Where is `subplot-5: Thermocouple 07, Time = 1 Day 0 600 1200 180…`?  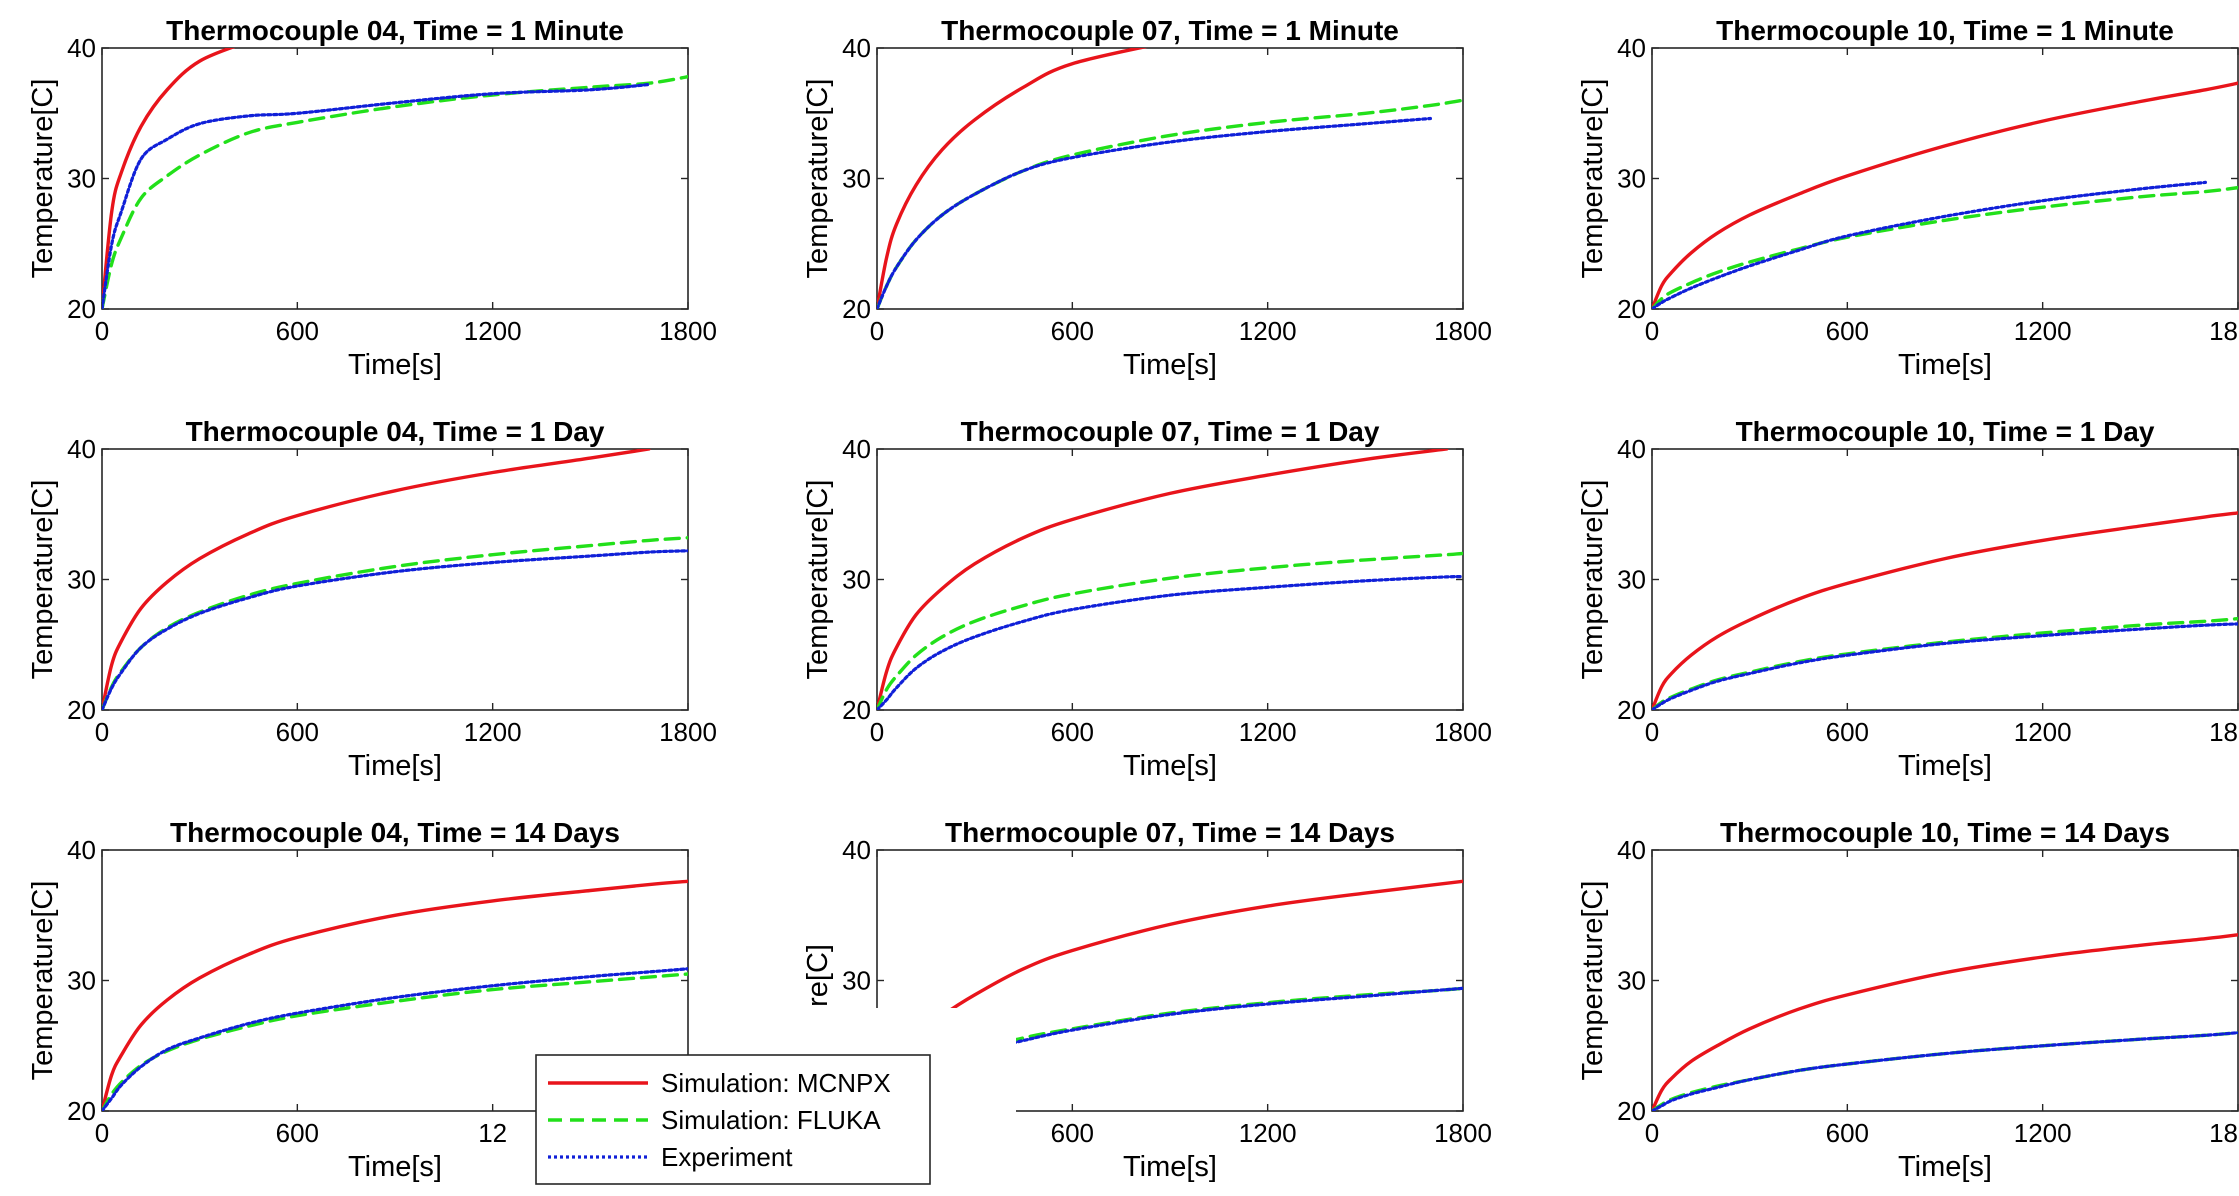
subplot-5: Thermocouple 07, Time = 1 Day 0 600 1200 180… is located at coordinates (1147, 599).